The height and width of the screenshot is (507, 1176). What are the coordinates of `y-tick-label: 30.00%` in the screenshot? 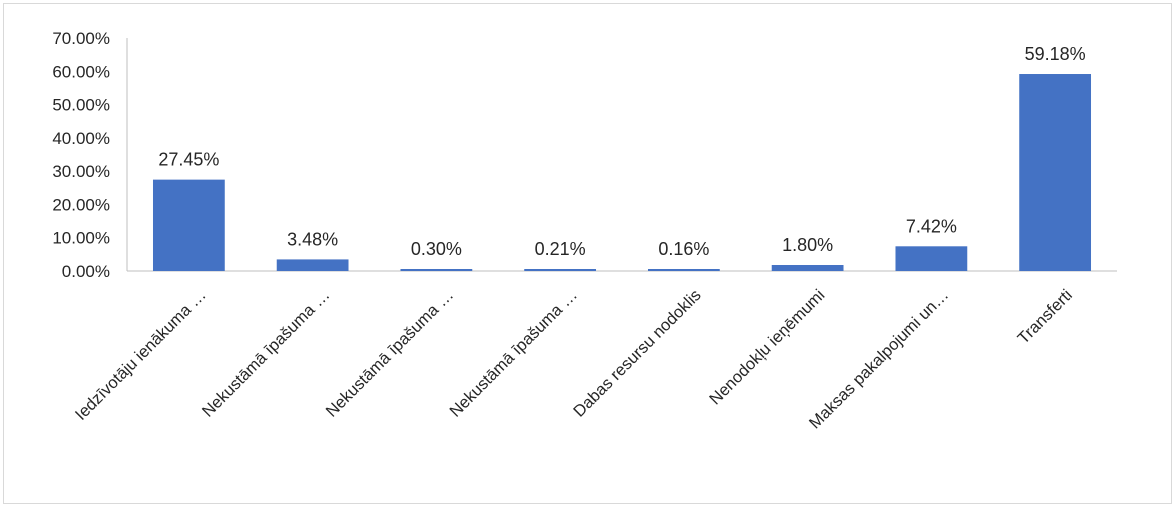 It's located at (81, 171).